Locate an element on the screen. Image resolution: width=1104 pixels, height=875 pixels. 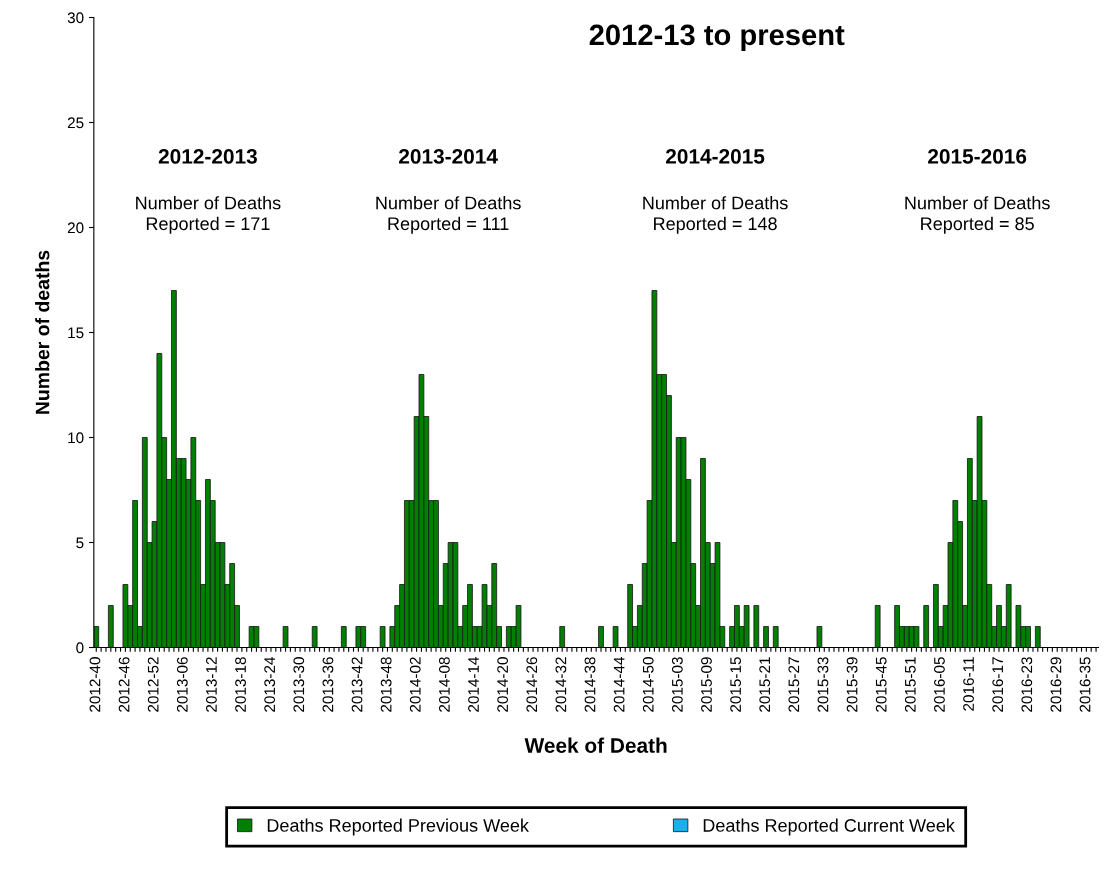
x-tick-label: 2014-14 is located at coordinates (473, 684).